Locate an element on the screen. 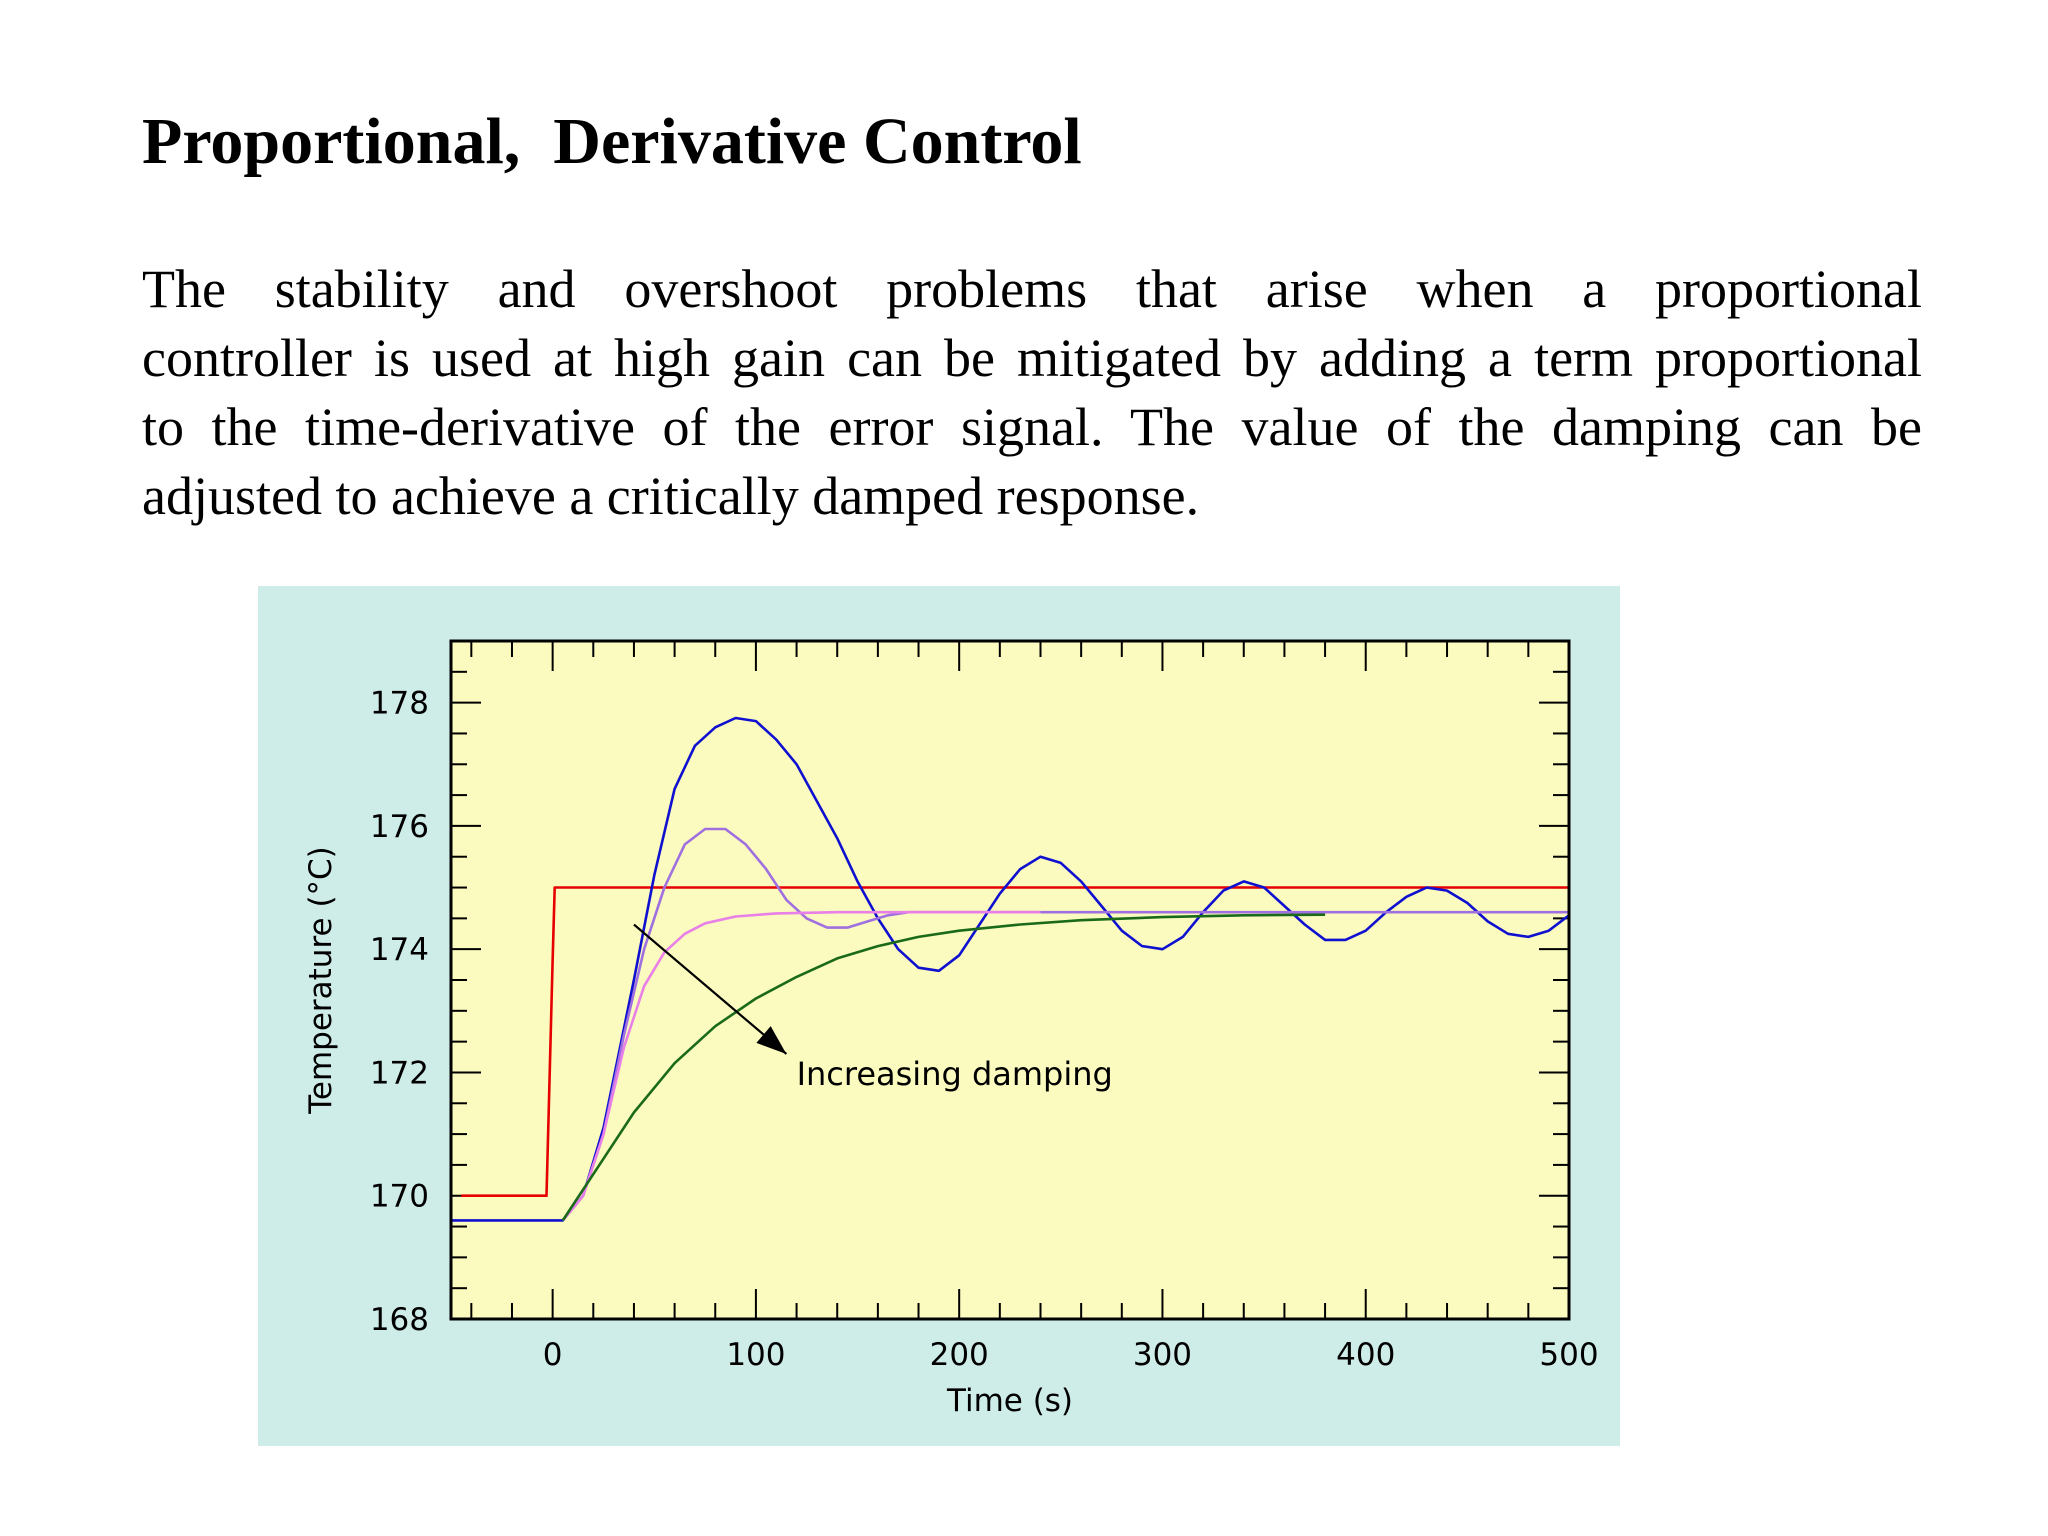 This screenshot has width=2048, height=1536. y-tick-label: 178 is located at coordinates (399, 704).